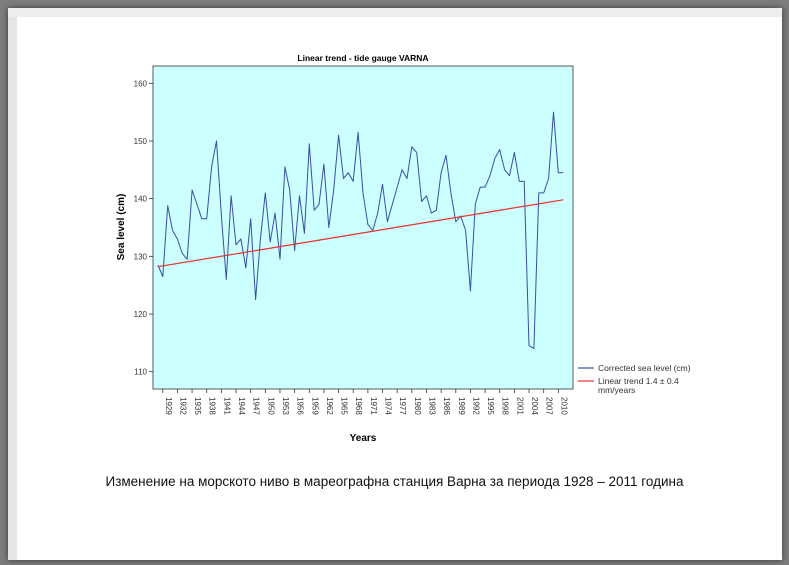 Image resolution: width=789 pixels, height=565 pixels. I want to click on y-tick-label: 110, so click(140, 372).